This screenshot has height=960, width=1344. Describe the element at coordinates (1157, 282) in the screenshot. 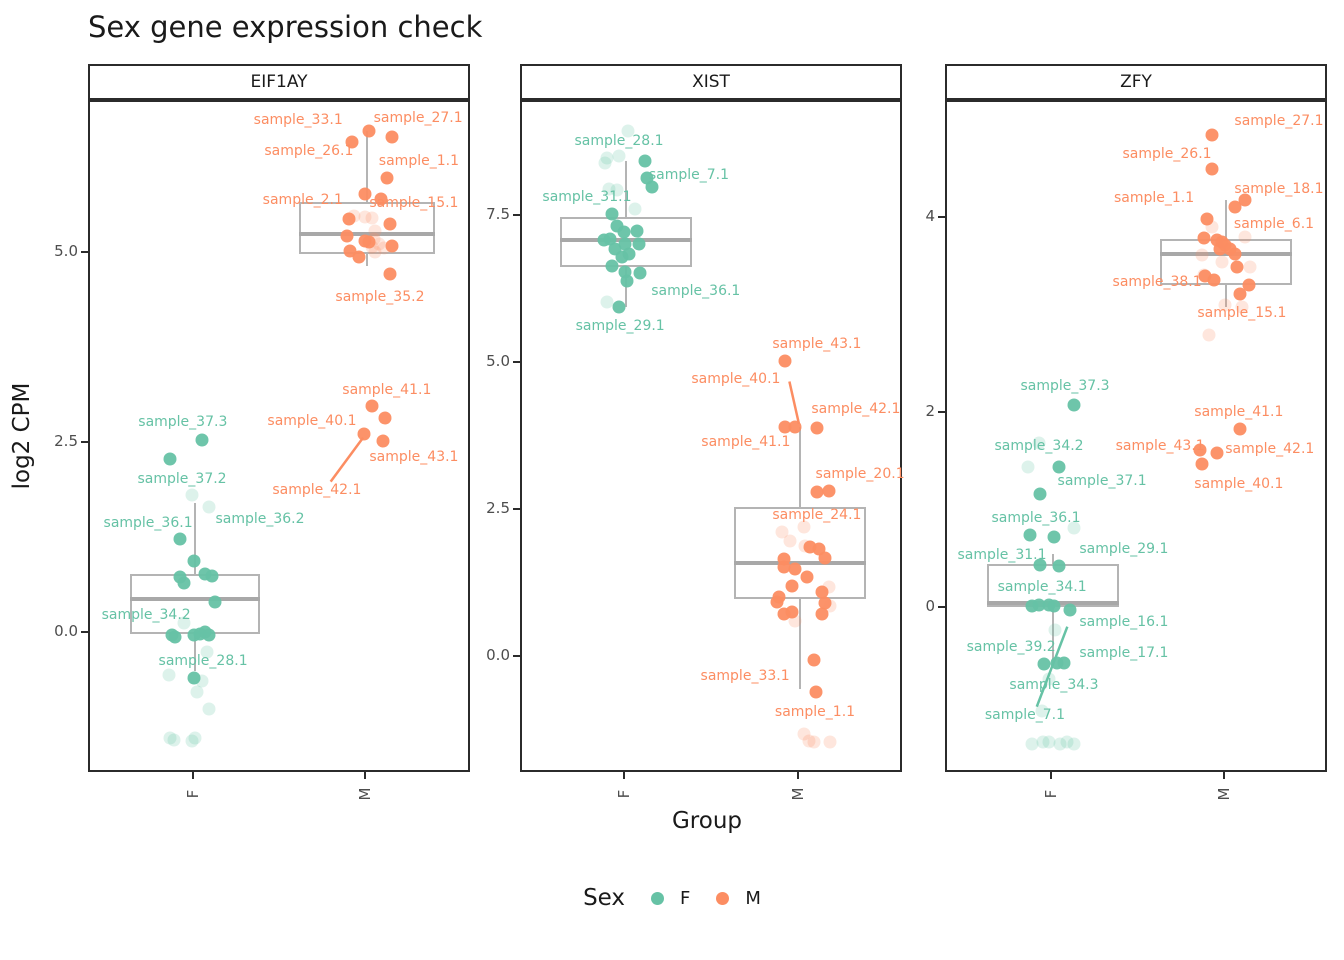

I see `repel-label: sample_38.1` at that location.